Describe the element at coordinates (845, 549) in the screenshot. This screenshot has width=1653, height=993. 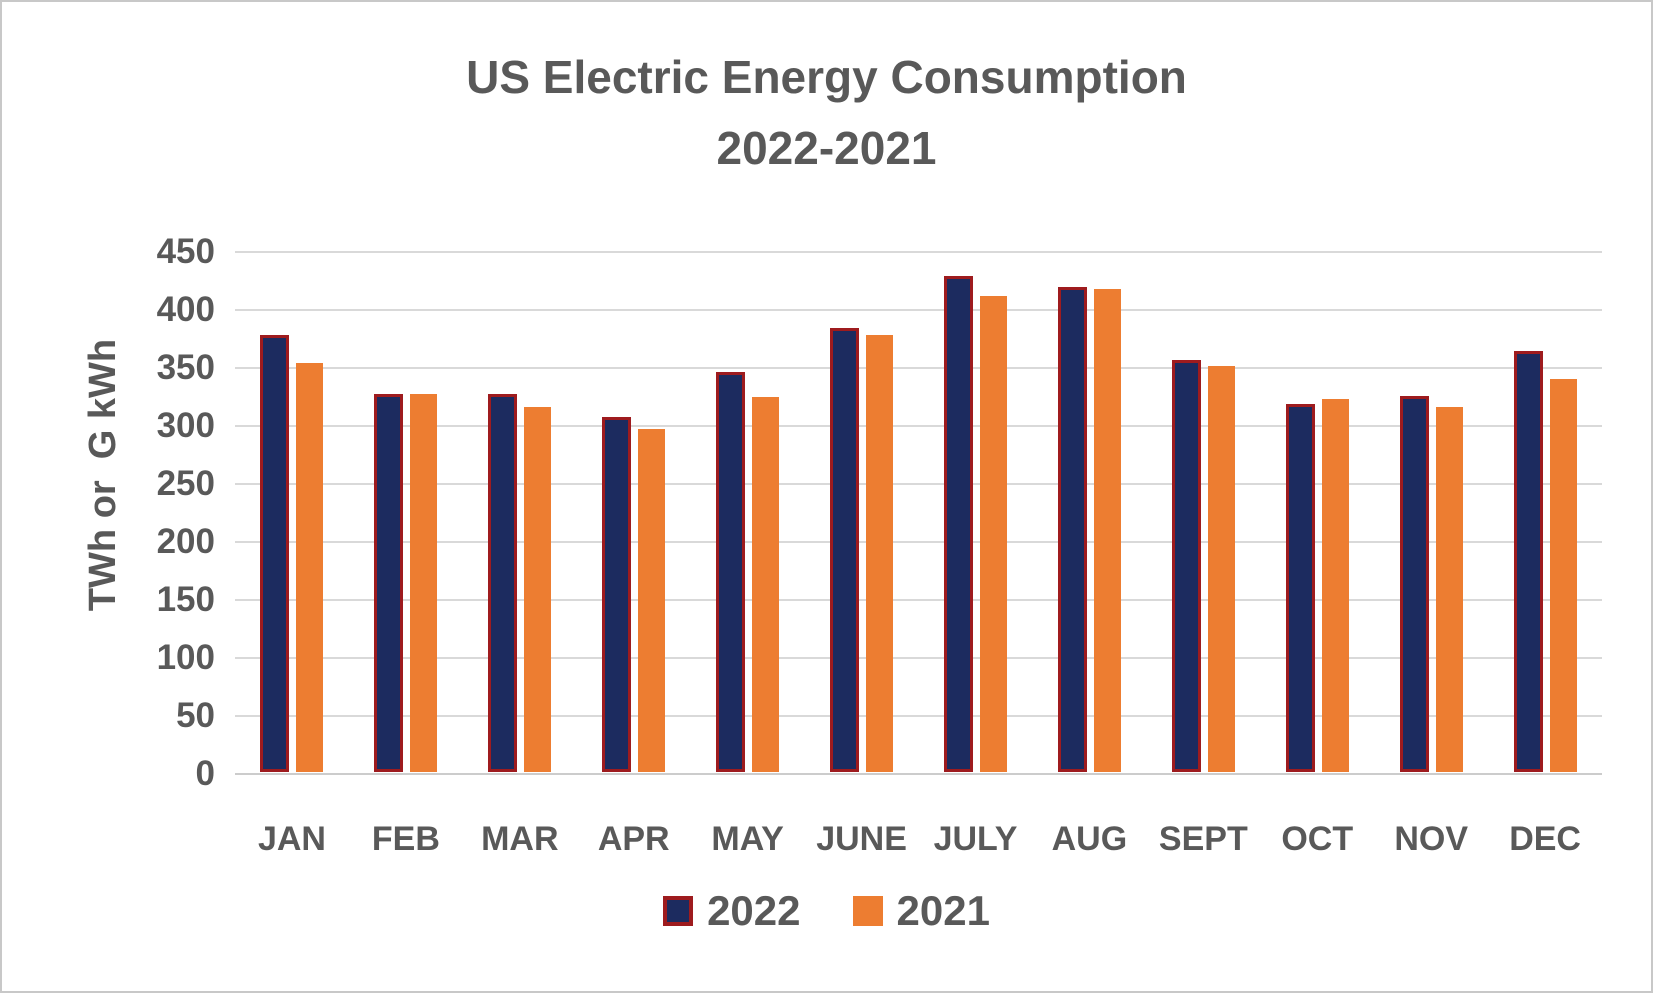
I see `bar-2022-june` at that location.